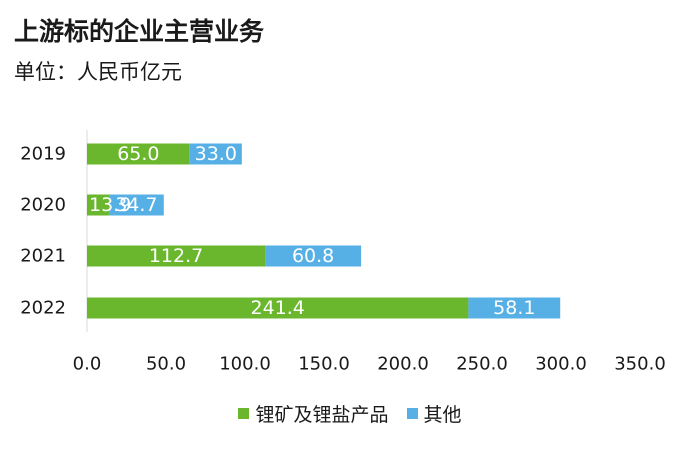 The height and width of the screenshot is (453, 700). Describe the element at coordinates (640, 364) in the screenshot. I see `x-tick-label: 350.0` at that location.